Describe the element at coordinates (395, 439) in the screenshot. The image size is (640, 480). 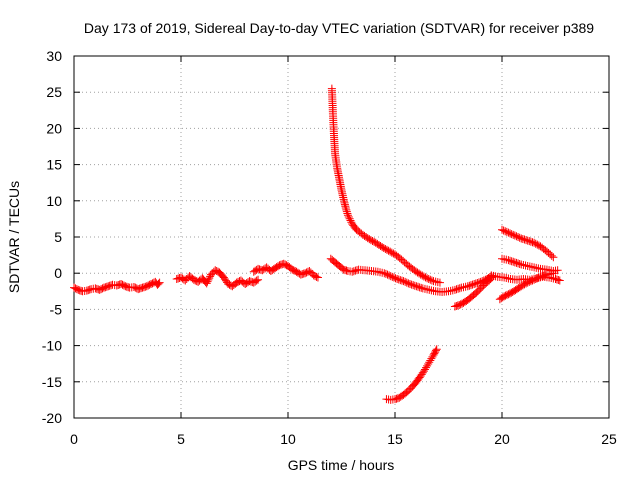
I see `x-tick-label: 15` at that location.